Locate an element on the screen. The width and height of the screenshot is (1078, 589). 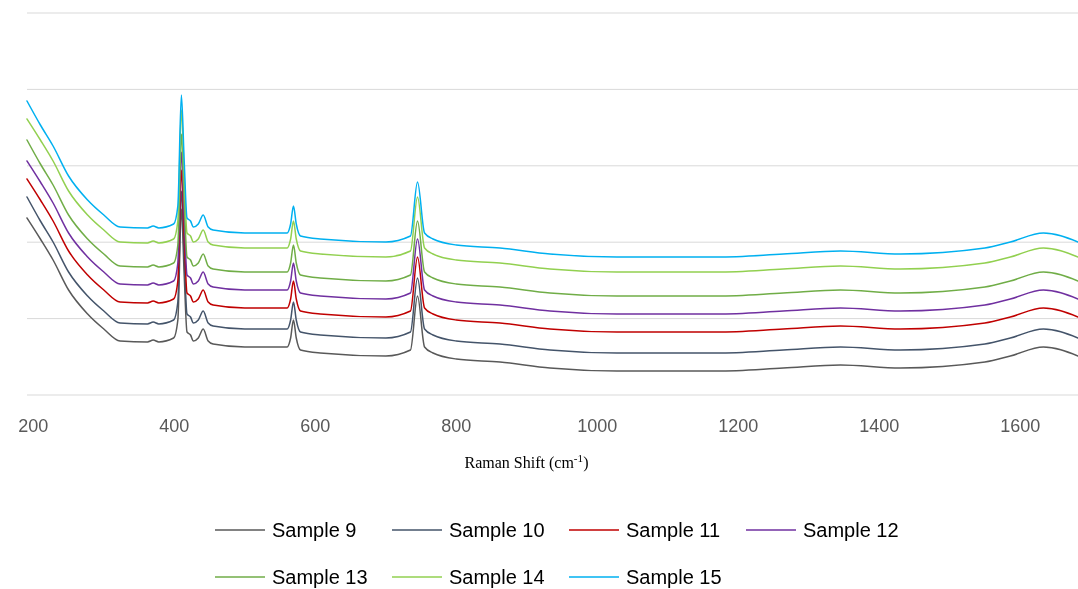
legend-label: Sample 10 is located at coordinates (497, 530).